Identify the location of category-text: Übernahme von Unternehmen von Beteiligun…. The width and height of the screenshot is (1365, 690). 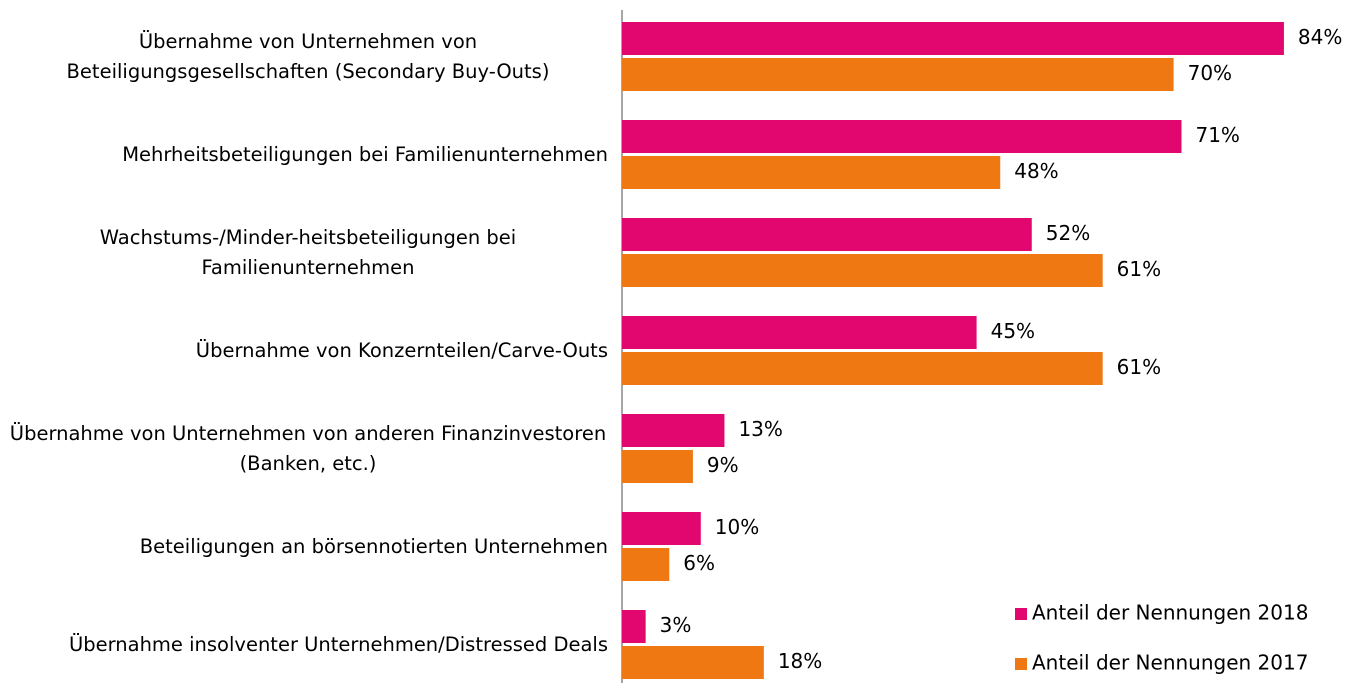
(308, 56).